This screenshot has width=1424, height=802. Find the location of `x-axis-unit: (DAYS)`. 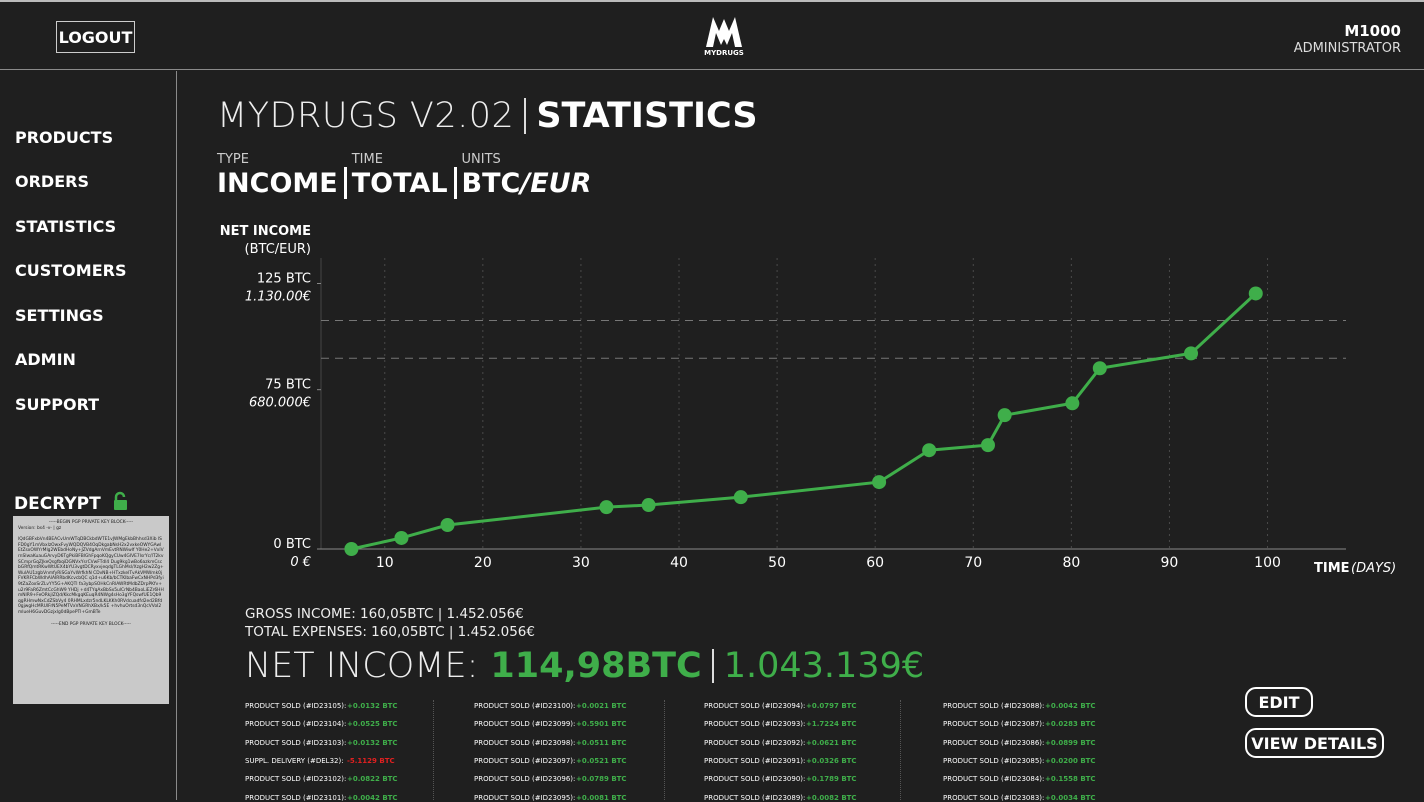

x-axis-unit: (DAYS) is located at coordinates (1373, 568).